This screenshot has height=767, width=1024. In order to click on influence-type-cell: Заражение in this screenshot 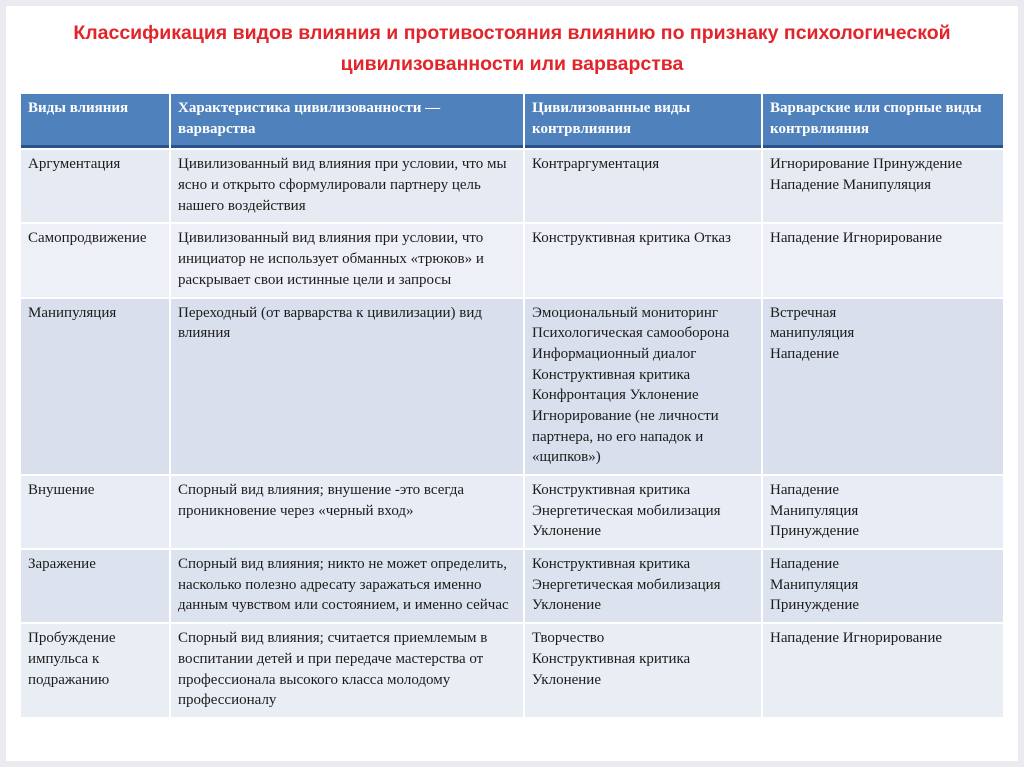, I will do `click(95, 586)`.